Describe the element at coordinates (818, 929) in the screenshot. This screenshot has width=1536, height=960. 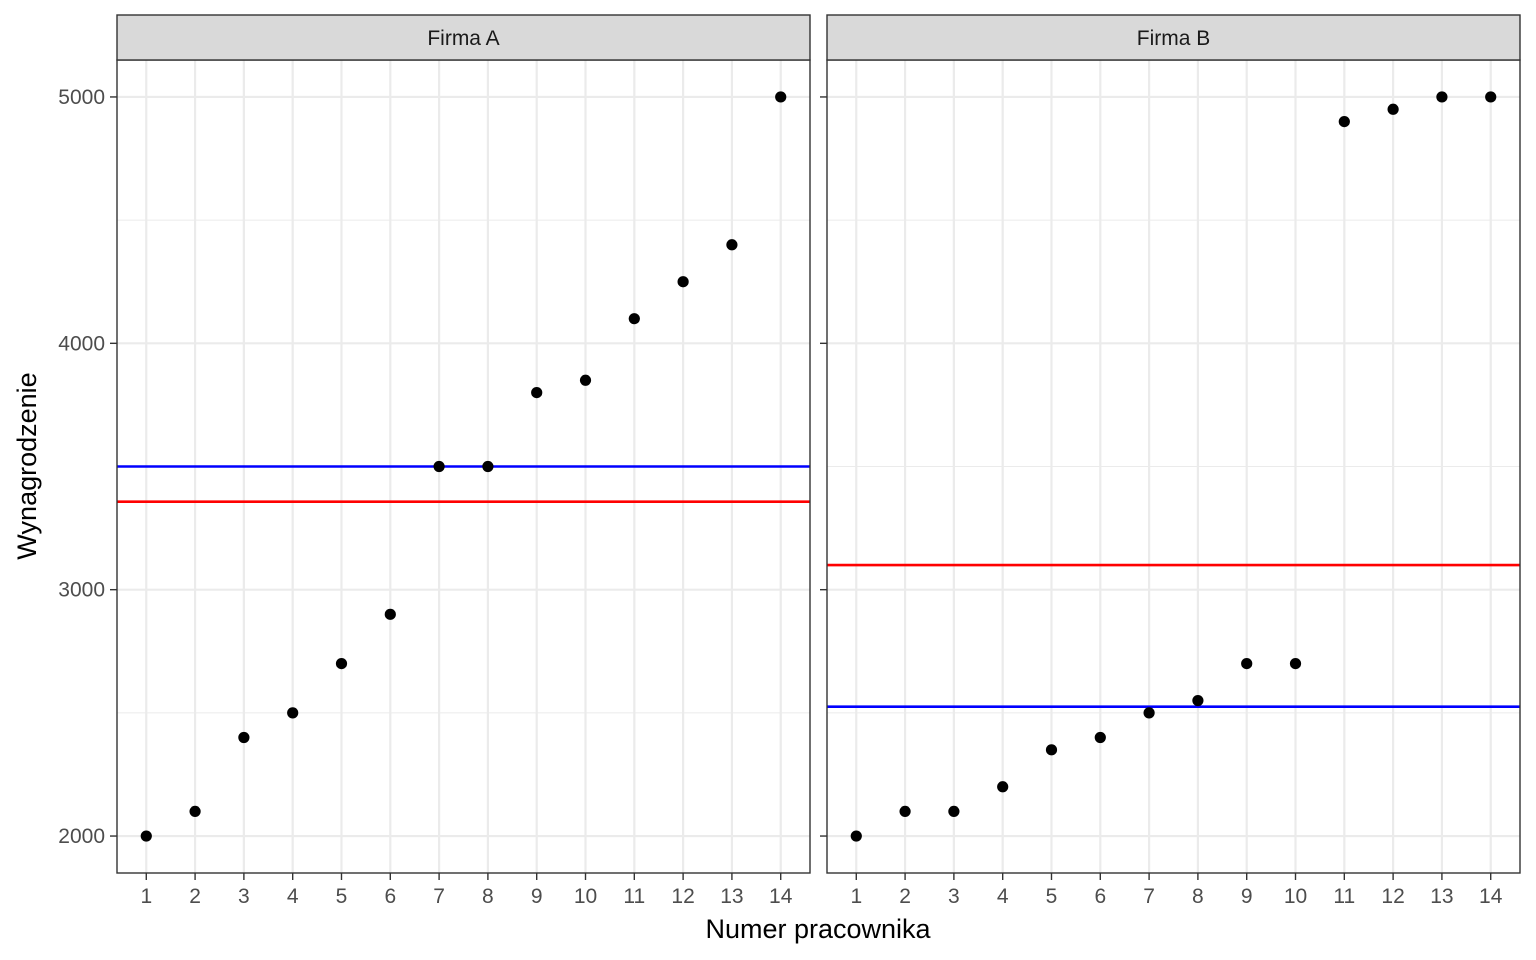
I see `x-axis-title: Numer pracownika` at that location.